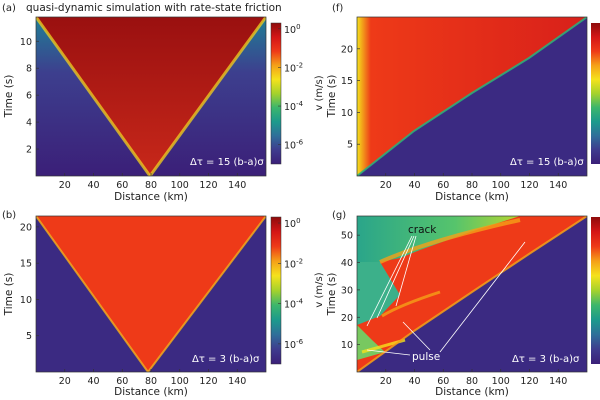 The height and width of the screenshot is (400, 600). Describe the element at coordinates (450, 241) in the screenshot. I see `panel-g-band-upper` at that location.